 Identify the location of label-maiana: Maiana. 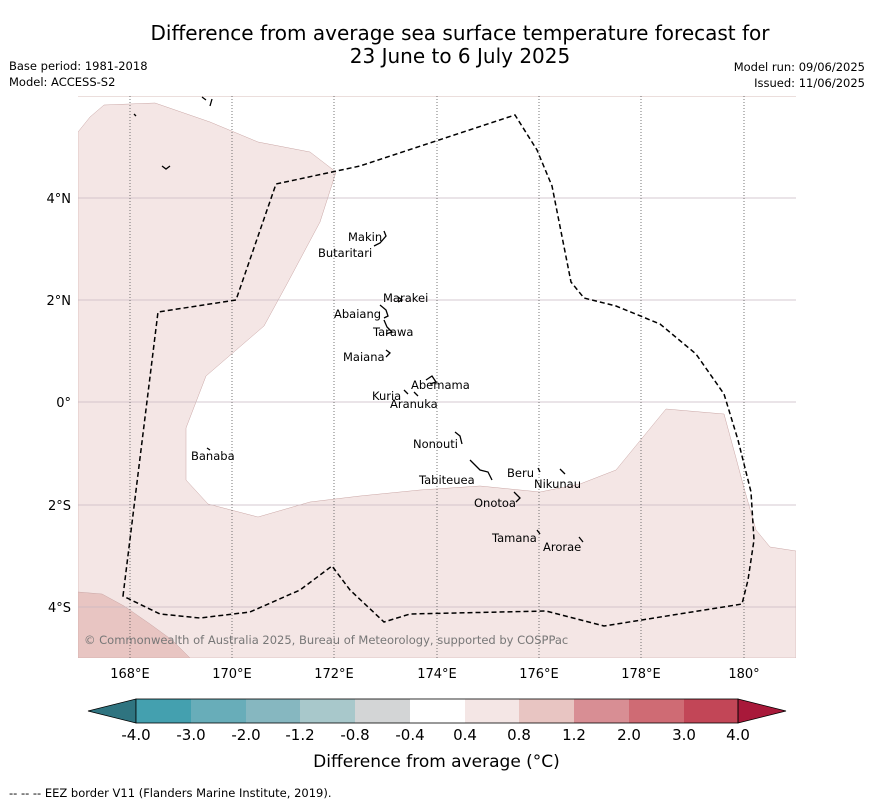
(364, 357).